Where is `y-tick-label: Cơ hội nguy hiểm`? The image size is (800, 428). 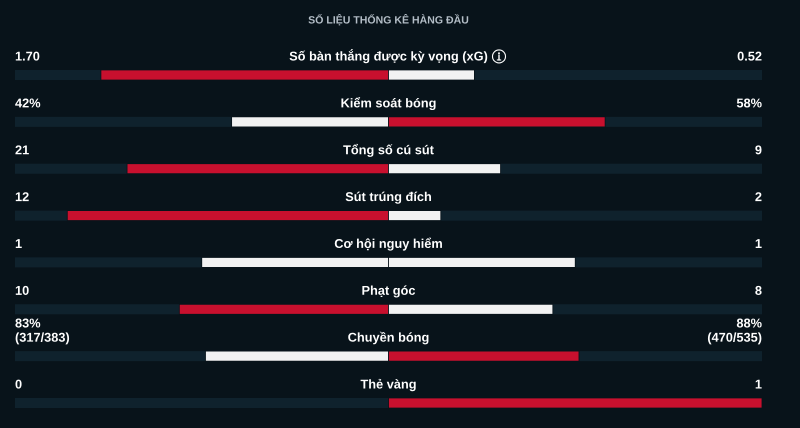
y-tick-label: Cơ hội nguy hiểm is located at coordinates (388, 244).